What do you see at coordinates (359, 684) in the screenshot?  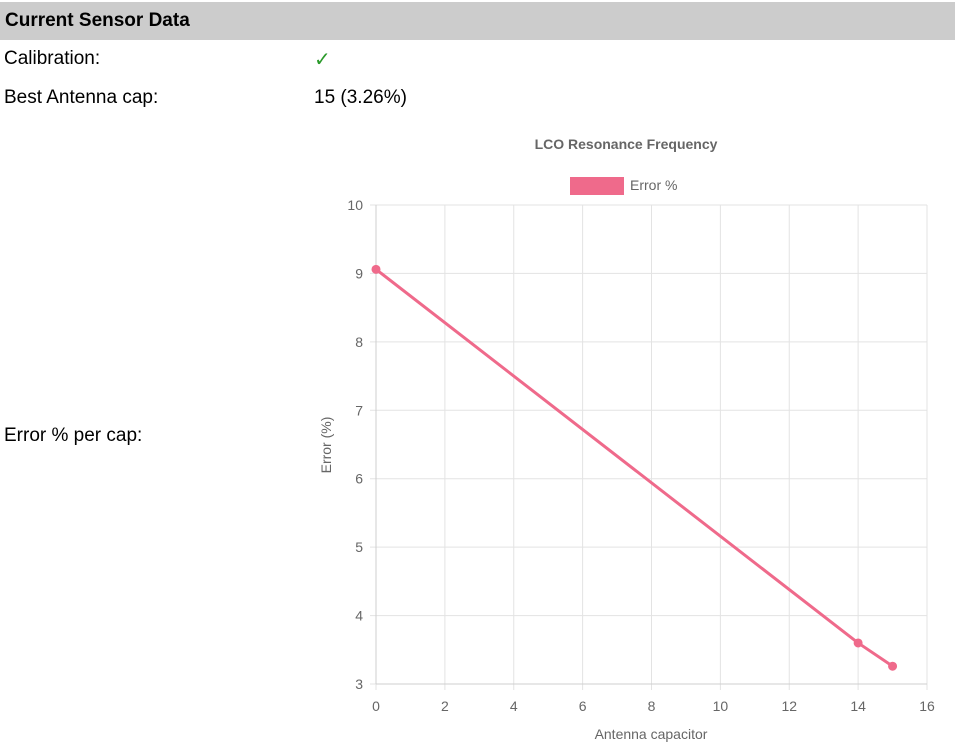 I see `y-tick-label: 3` at bounding box center [359, 684].